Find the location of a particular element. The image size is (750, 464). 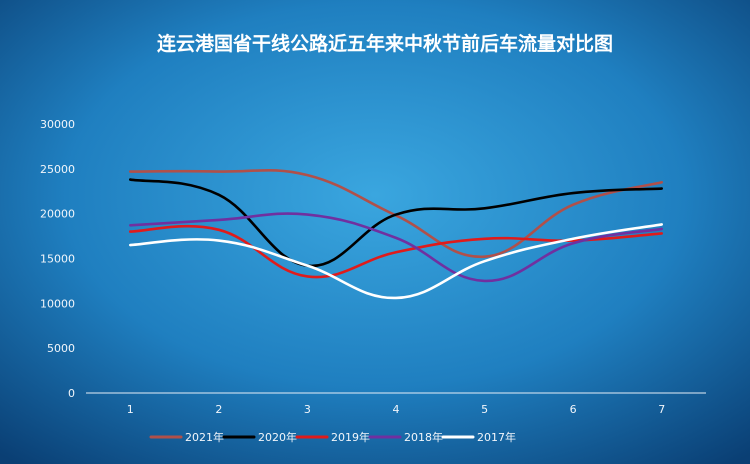

series-line-2020年 is located at coordinates (396, 222).